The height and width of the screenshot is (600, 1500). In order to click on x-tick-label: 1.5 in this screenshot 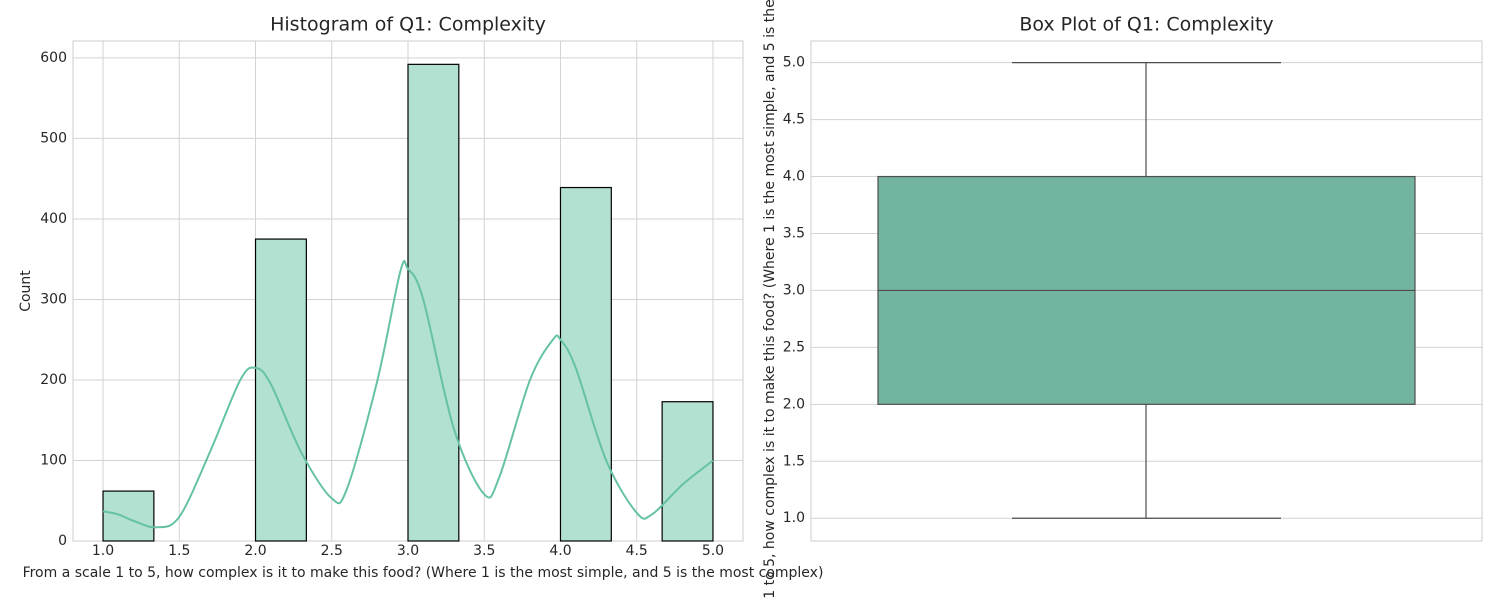, I will do `click(179, 551)`.